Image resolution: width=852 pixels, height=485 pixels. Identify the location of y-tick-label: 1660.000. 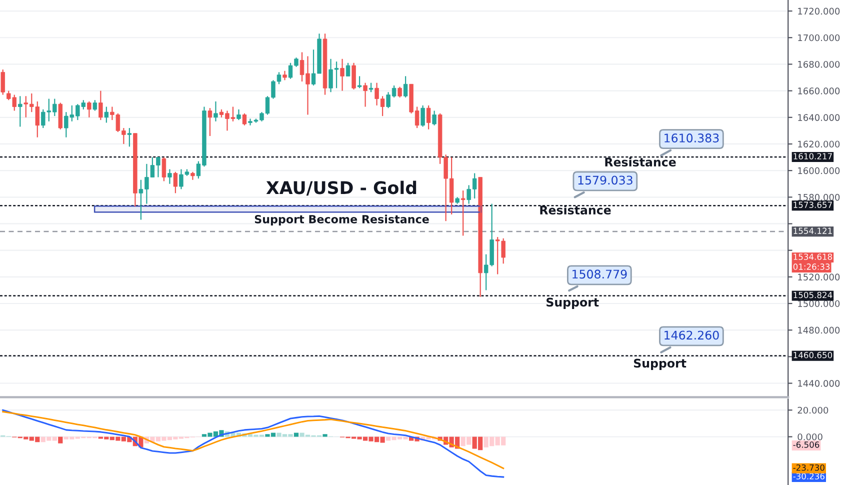
(819, 91).